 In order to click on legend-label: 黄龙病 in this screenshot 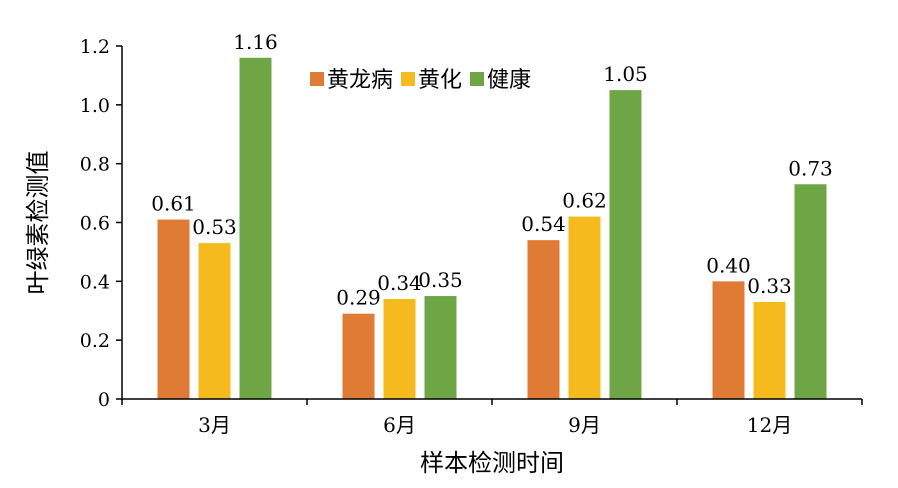, I will do `click(360, 80)`.